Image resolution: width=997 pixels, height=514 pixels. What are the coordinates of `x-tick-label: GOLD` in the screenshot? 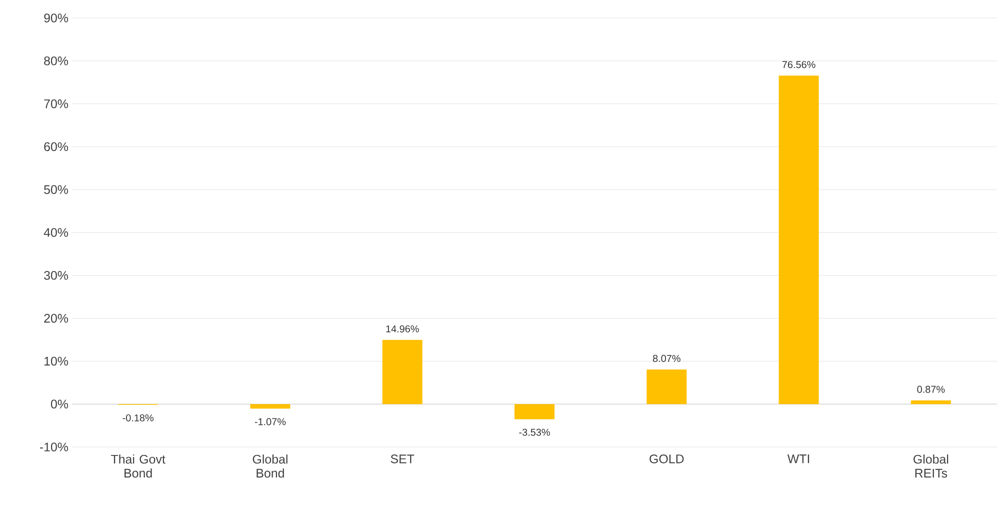 It's located at (667, 459).